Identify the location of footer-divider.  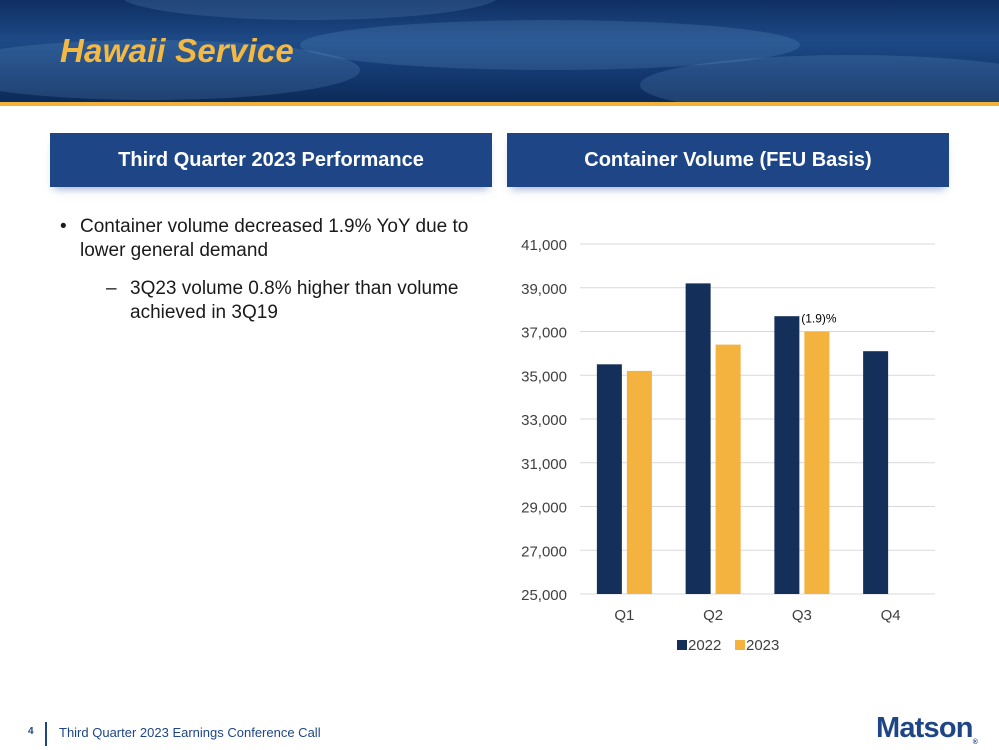
(46, 734).